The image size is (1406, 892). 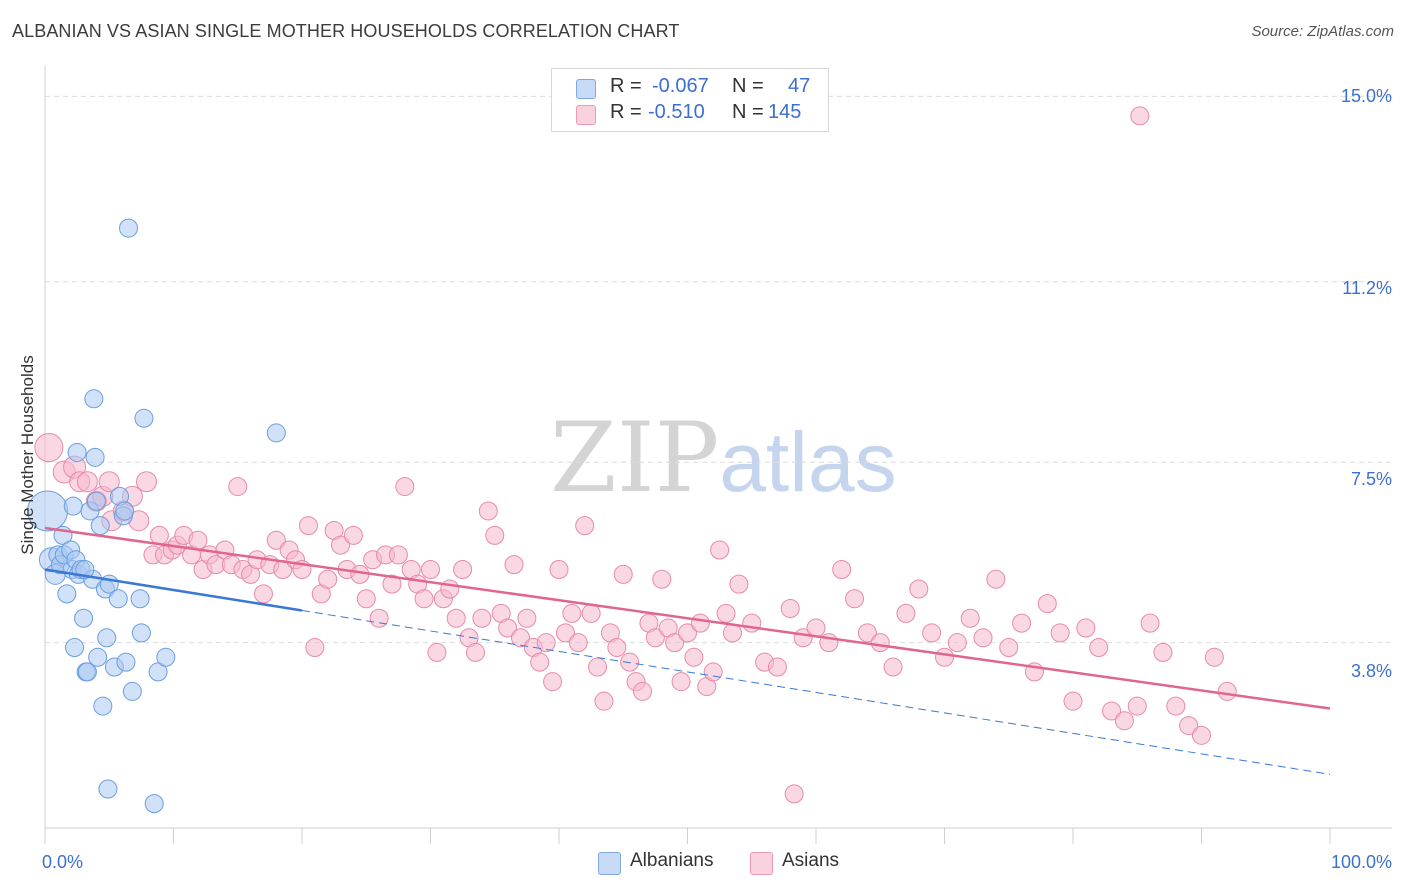 What do you see at coordinates (761, 863) in the screenshot?
I see `bottom-legend-swatch-asians` at bounding box center [761, 863].